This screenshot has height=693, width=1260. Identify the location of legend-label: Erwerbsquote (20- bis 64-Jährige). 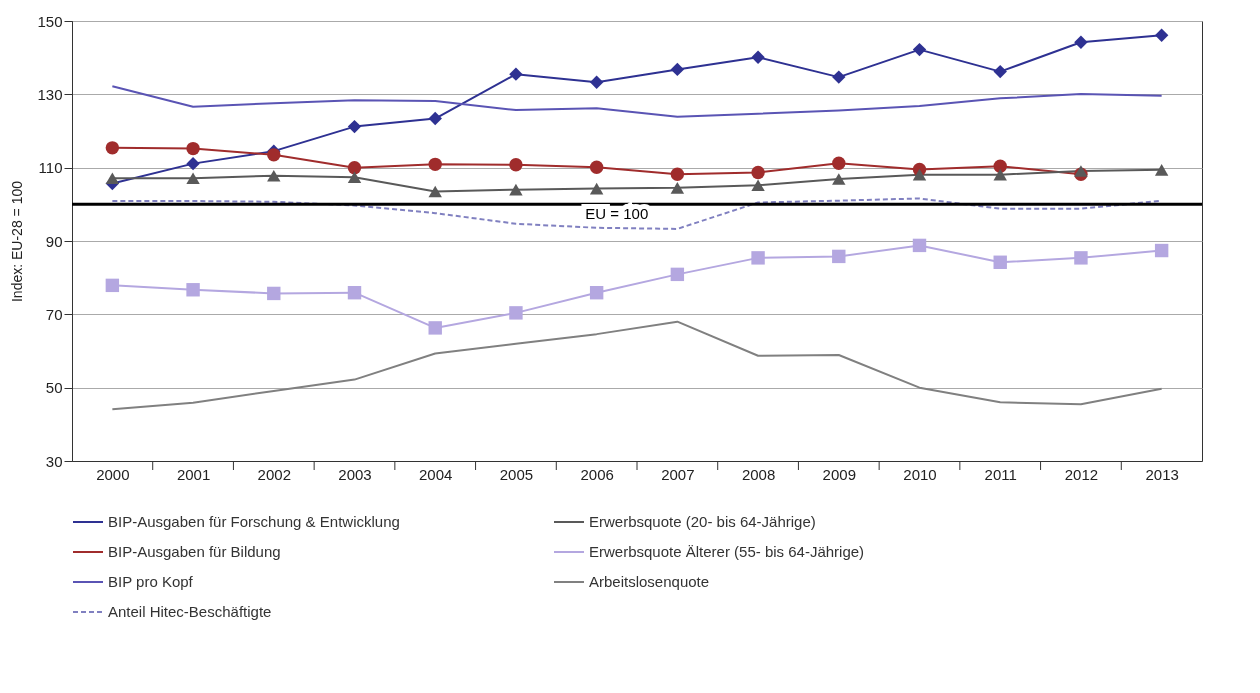
(702, 521).